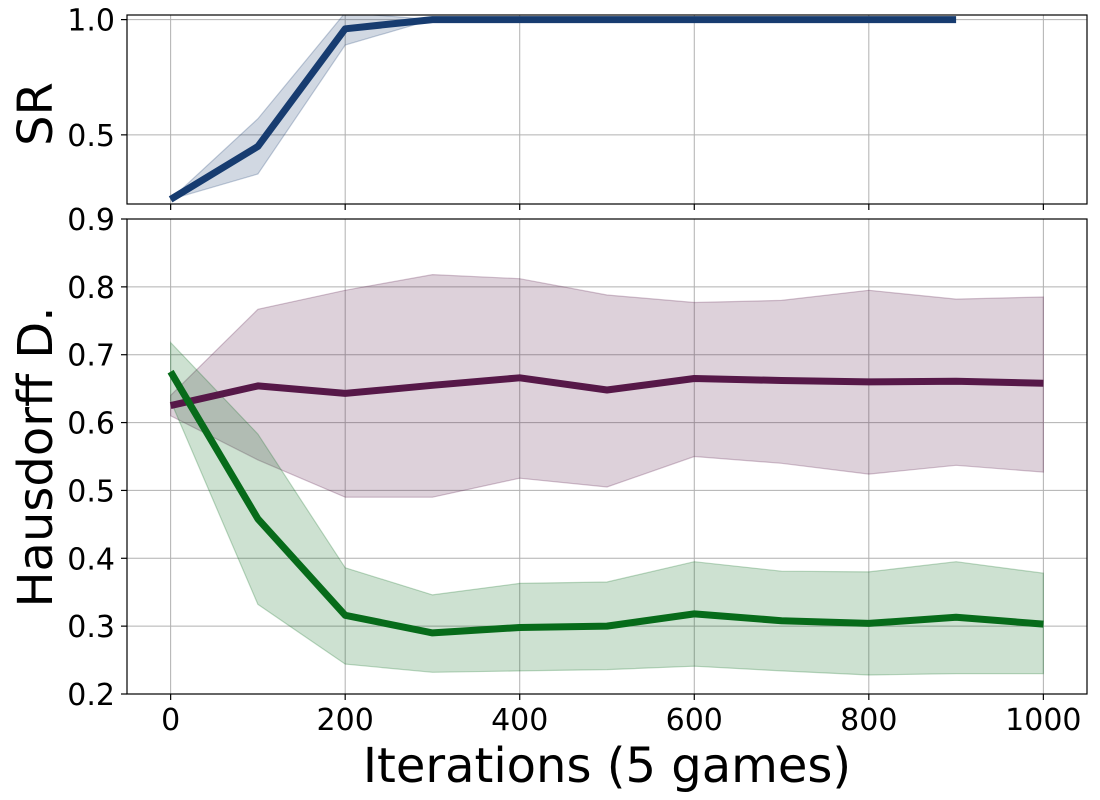  Describe the element at coordinates (91, 695) in the screenshot. I see `hausdorff-y-tick-label: 0.2` at that location.